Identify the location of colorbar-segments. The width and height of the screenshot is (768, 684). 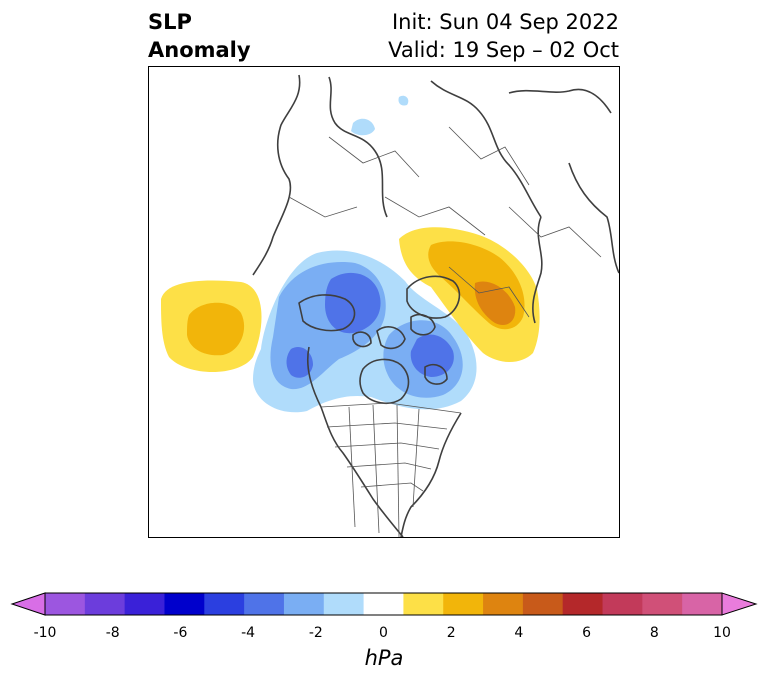
(384, 604).